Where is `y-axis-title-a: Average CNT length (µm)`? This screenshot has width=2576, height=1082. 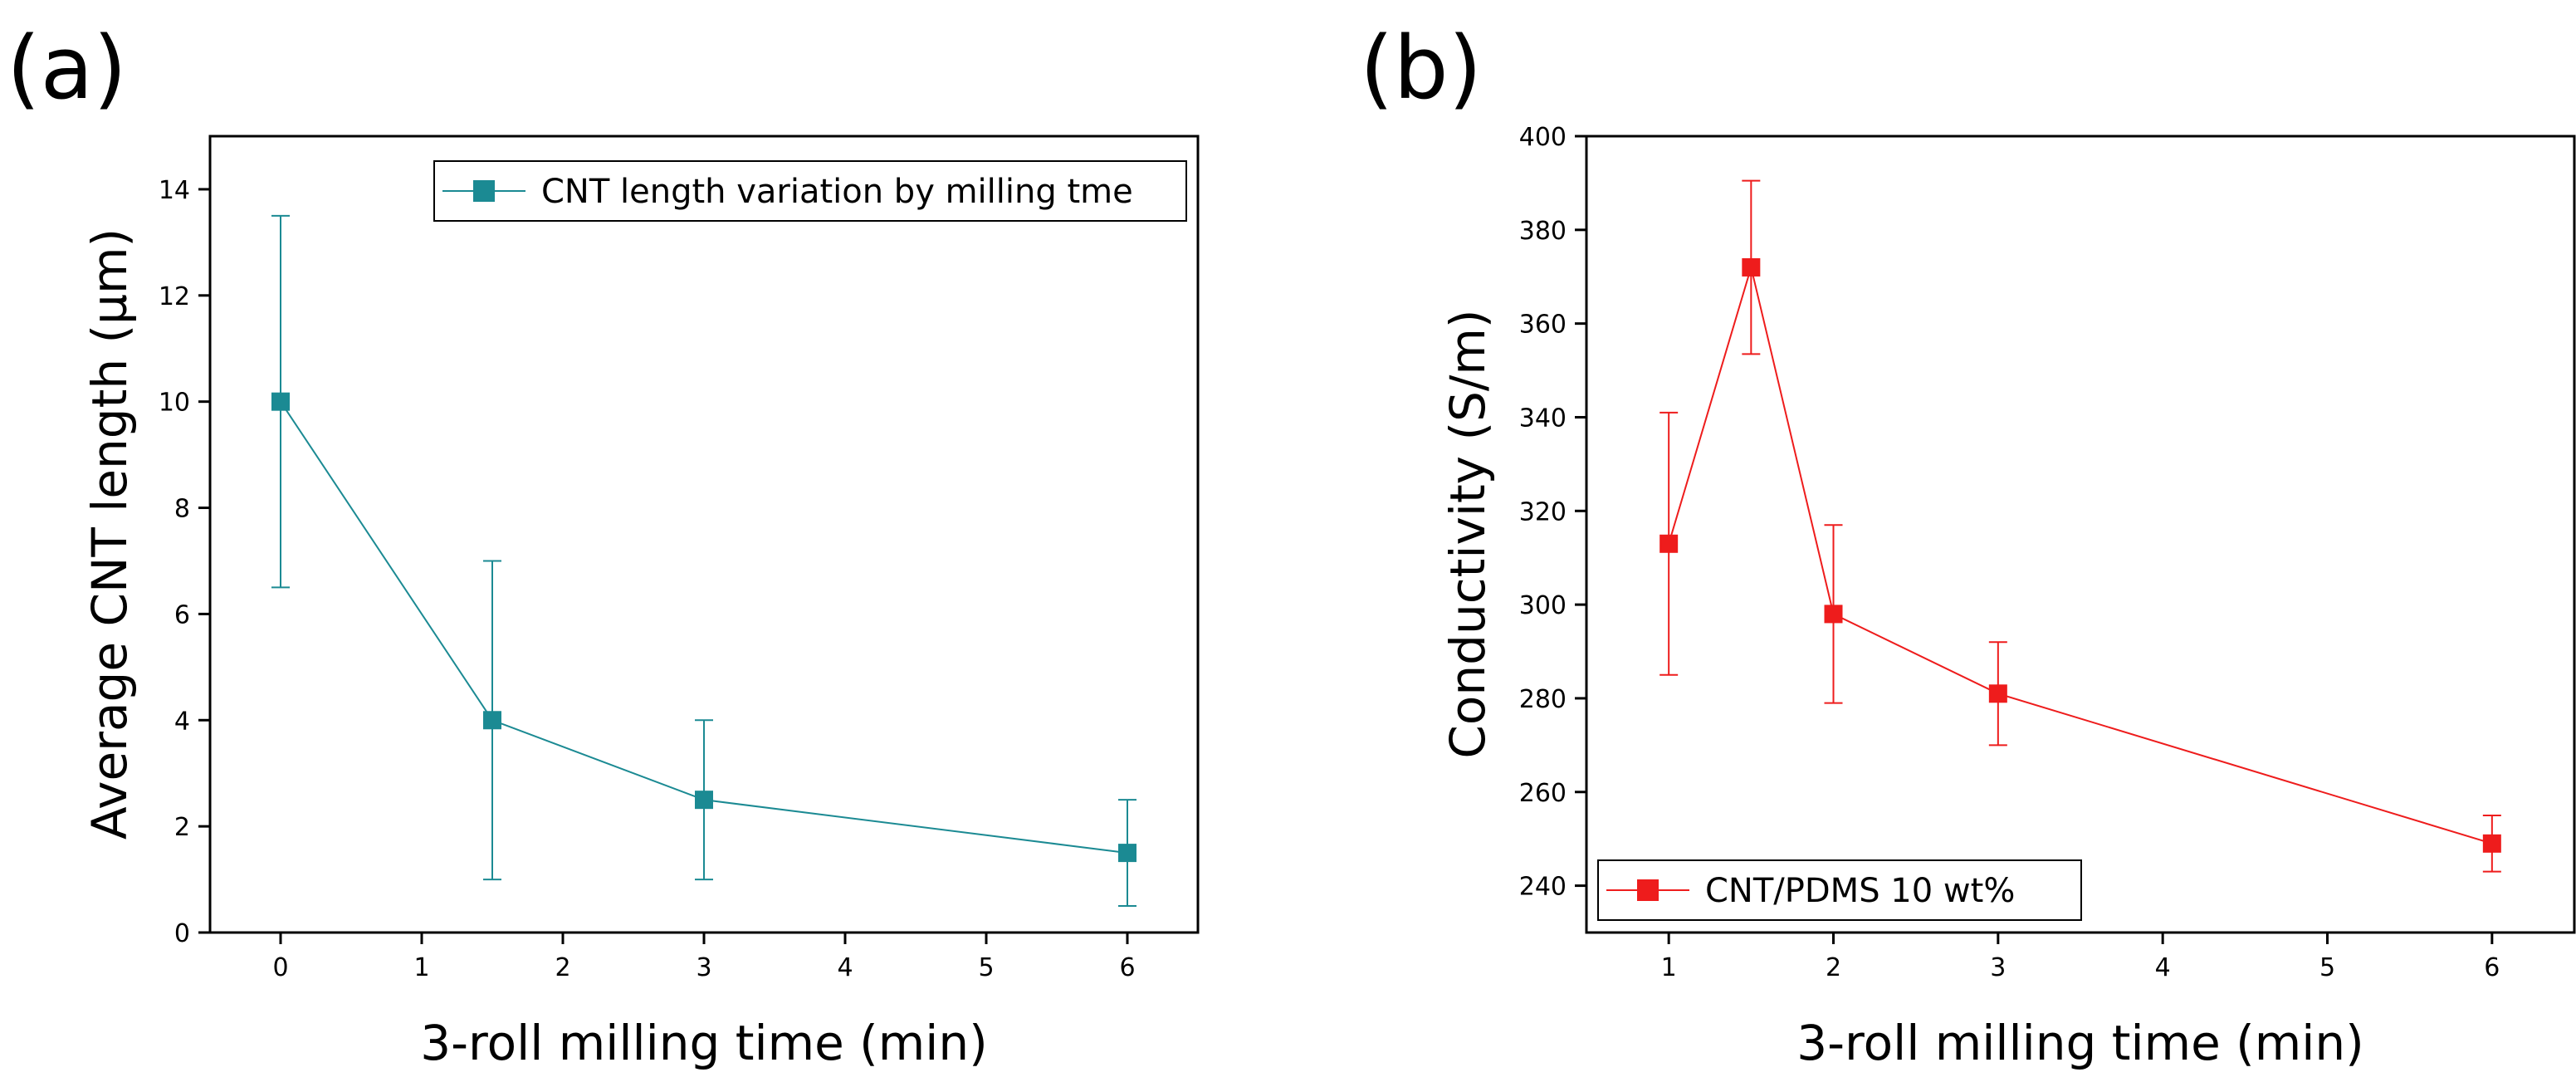 y-axis-title-a: Average CNT length (µm) is located at coordinates (109, 534).